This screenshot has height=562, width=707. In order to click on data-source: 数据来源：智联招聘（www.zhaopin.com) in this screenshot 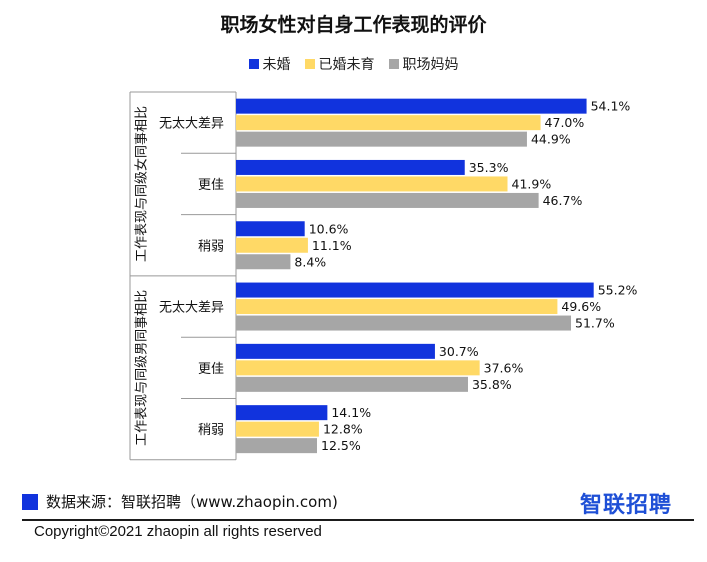, I will do `click(180, 501)`.